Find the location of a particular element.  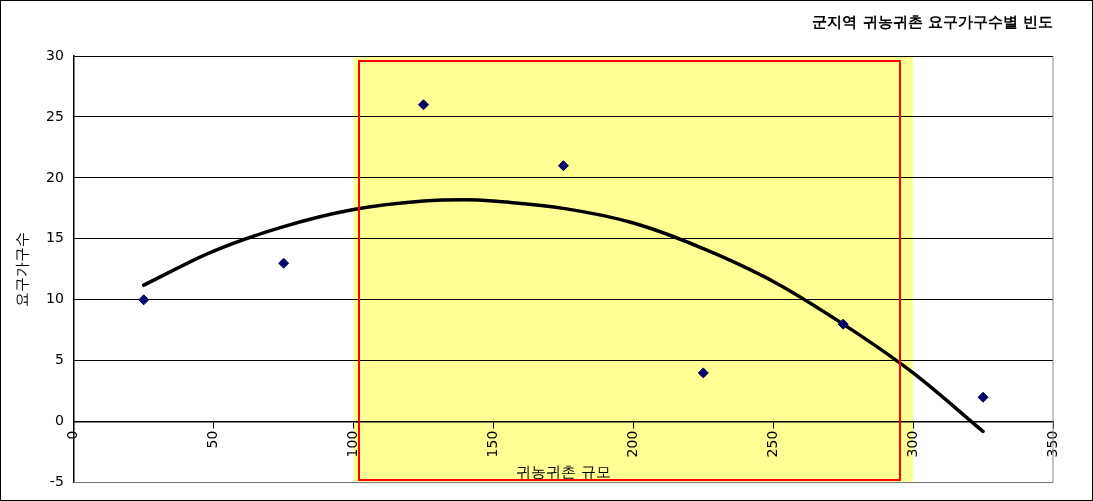

y-tick-label: 30 is located at coordinates (54, 54).